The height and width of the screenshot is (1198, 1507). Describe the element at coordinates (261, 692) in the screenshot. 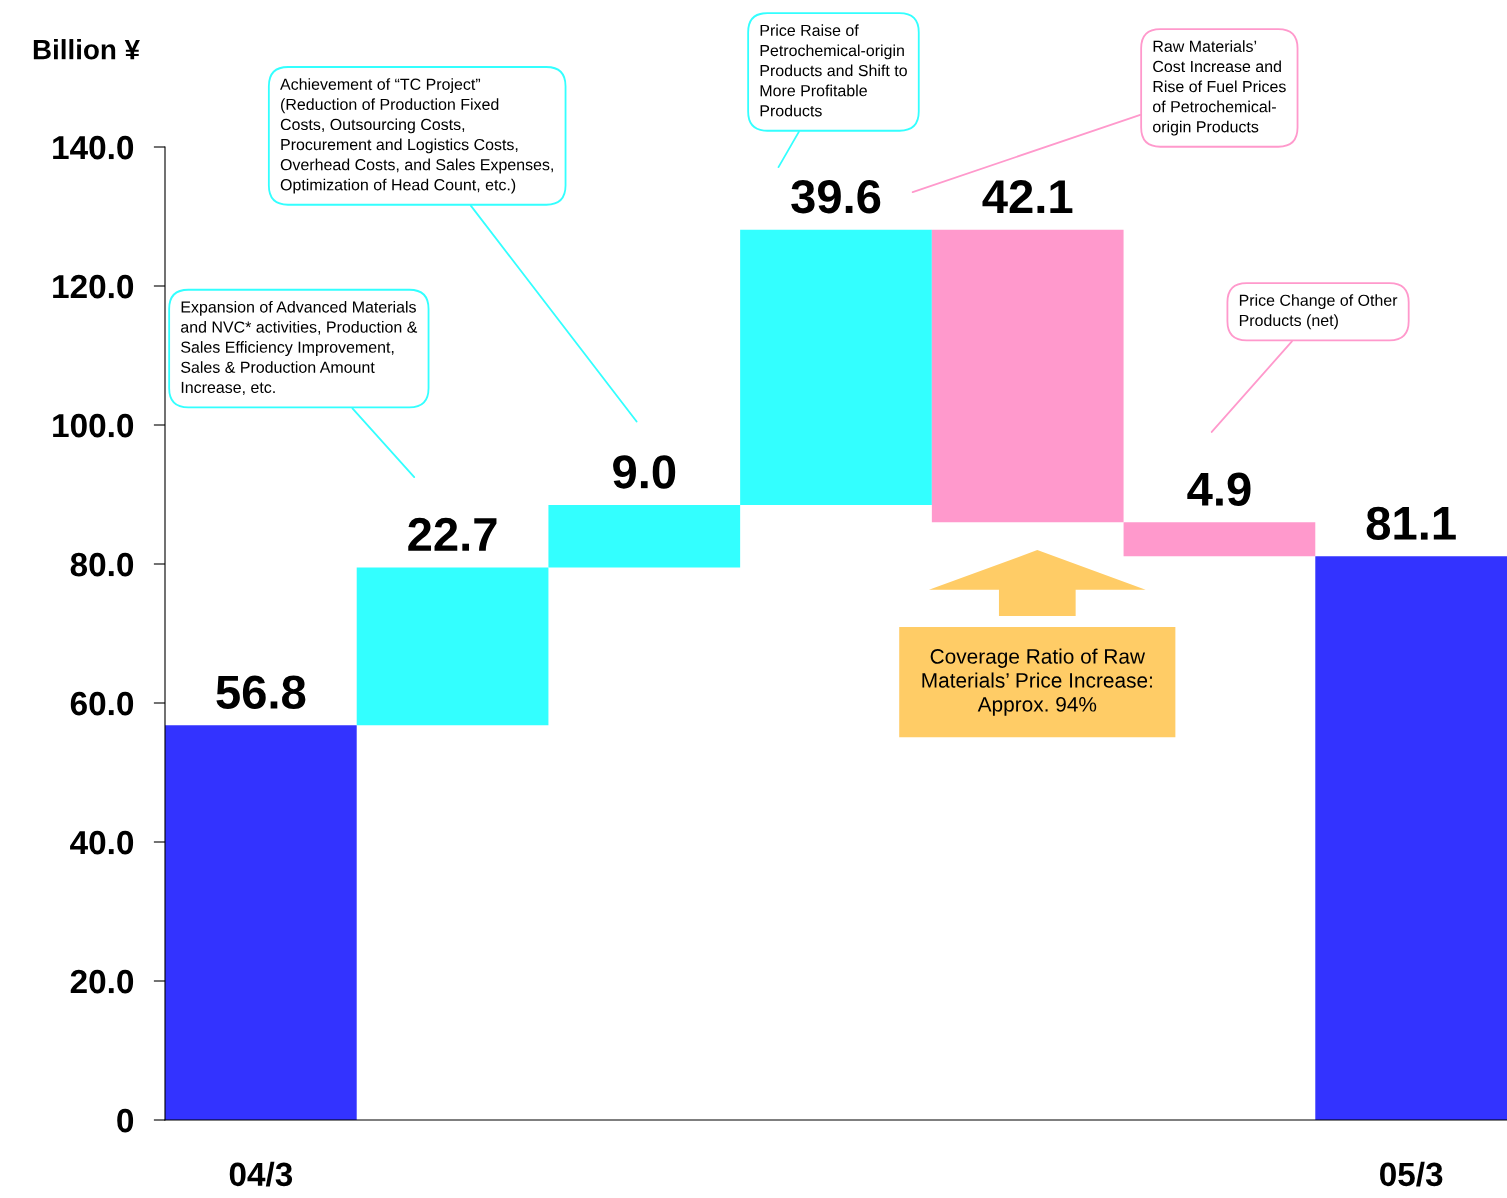

I see `data-label: 56.8` at that location.